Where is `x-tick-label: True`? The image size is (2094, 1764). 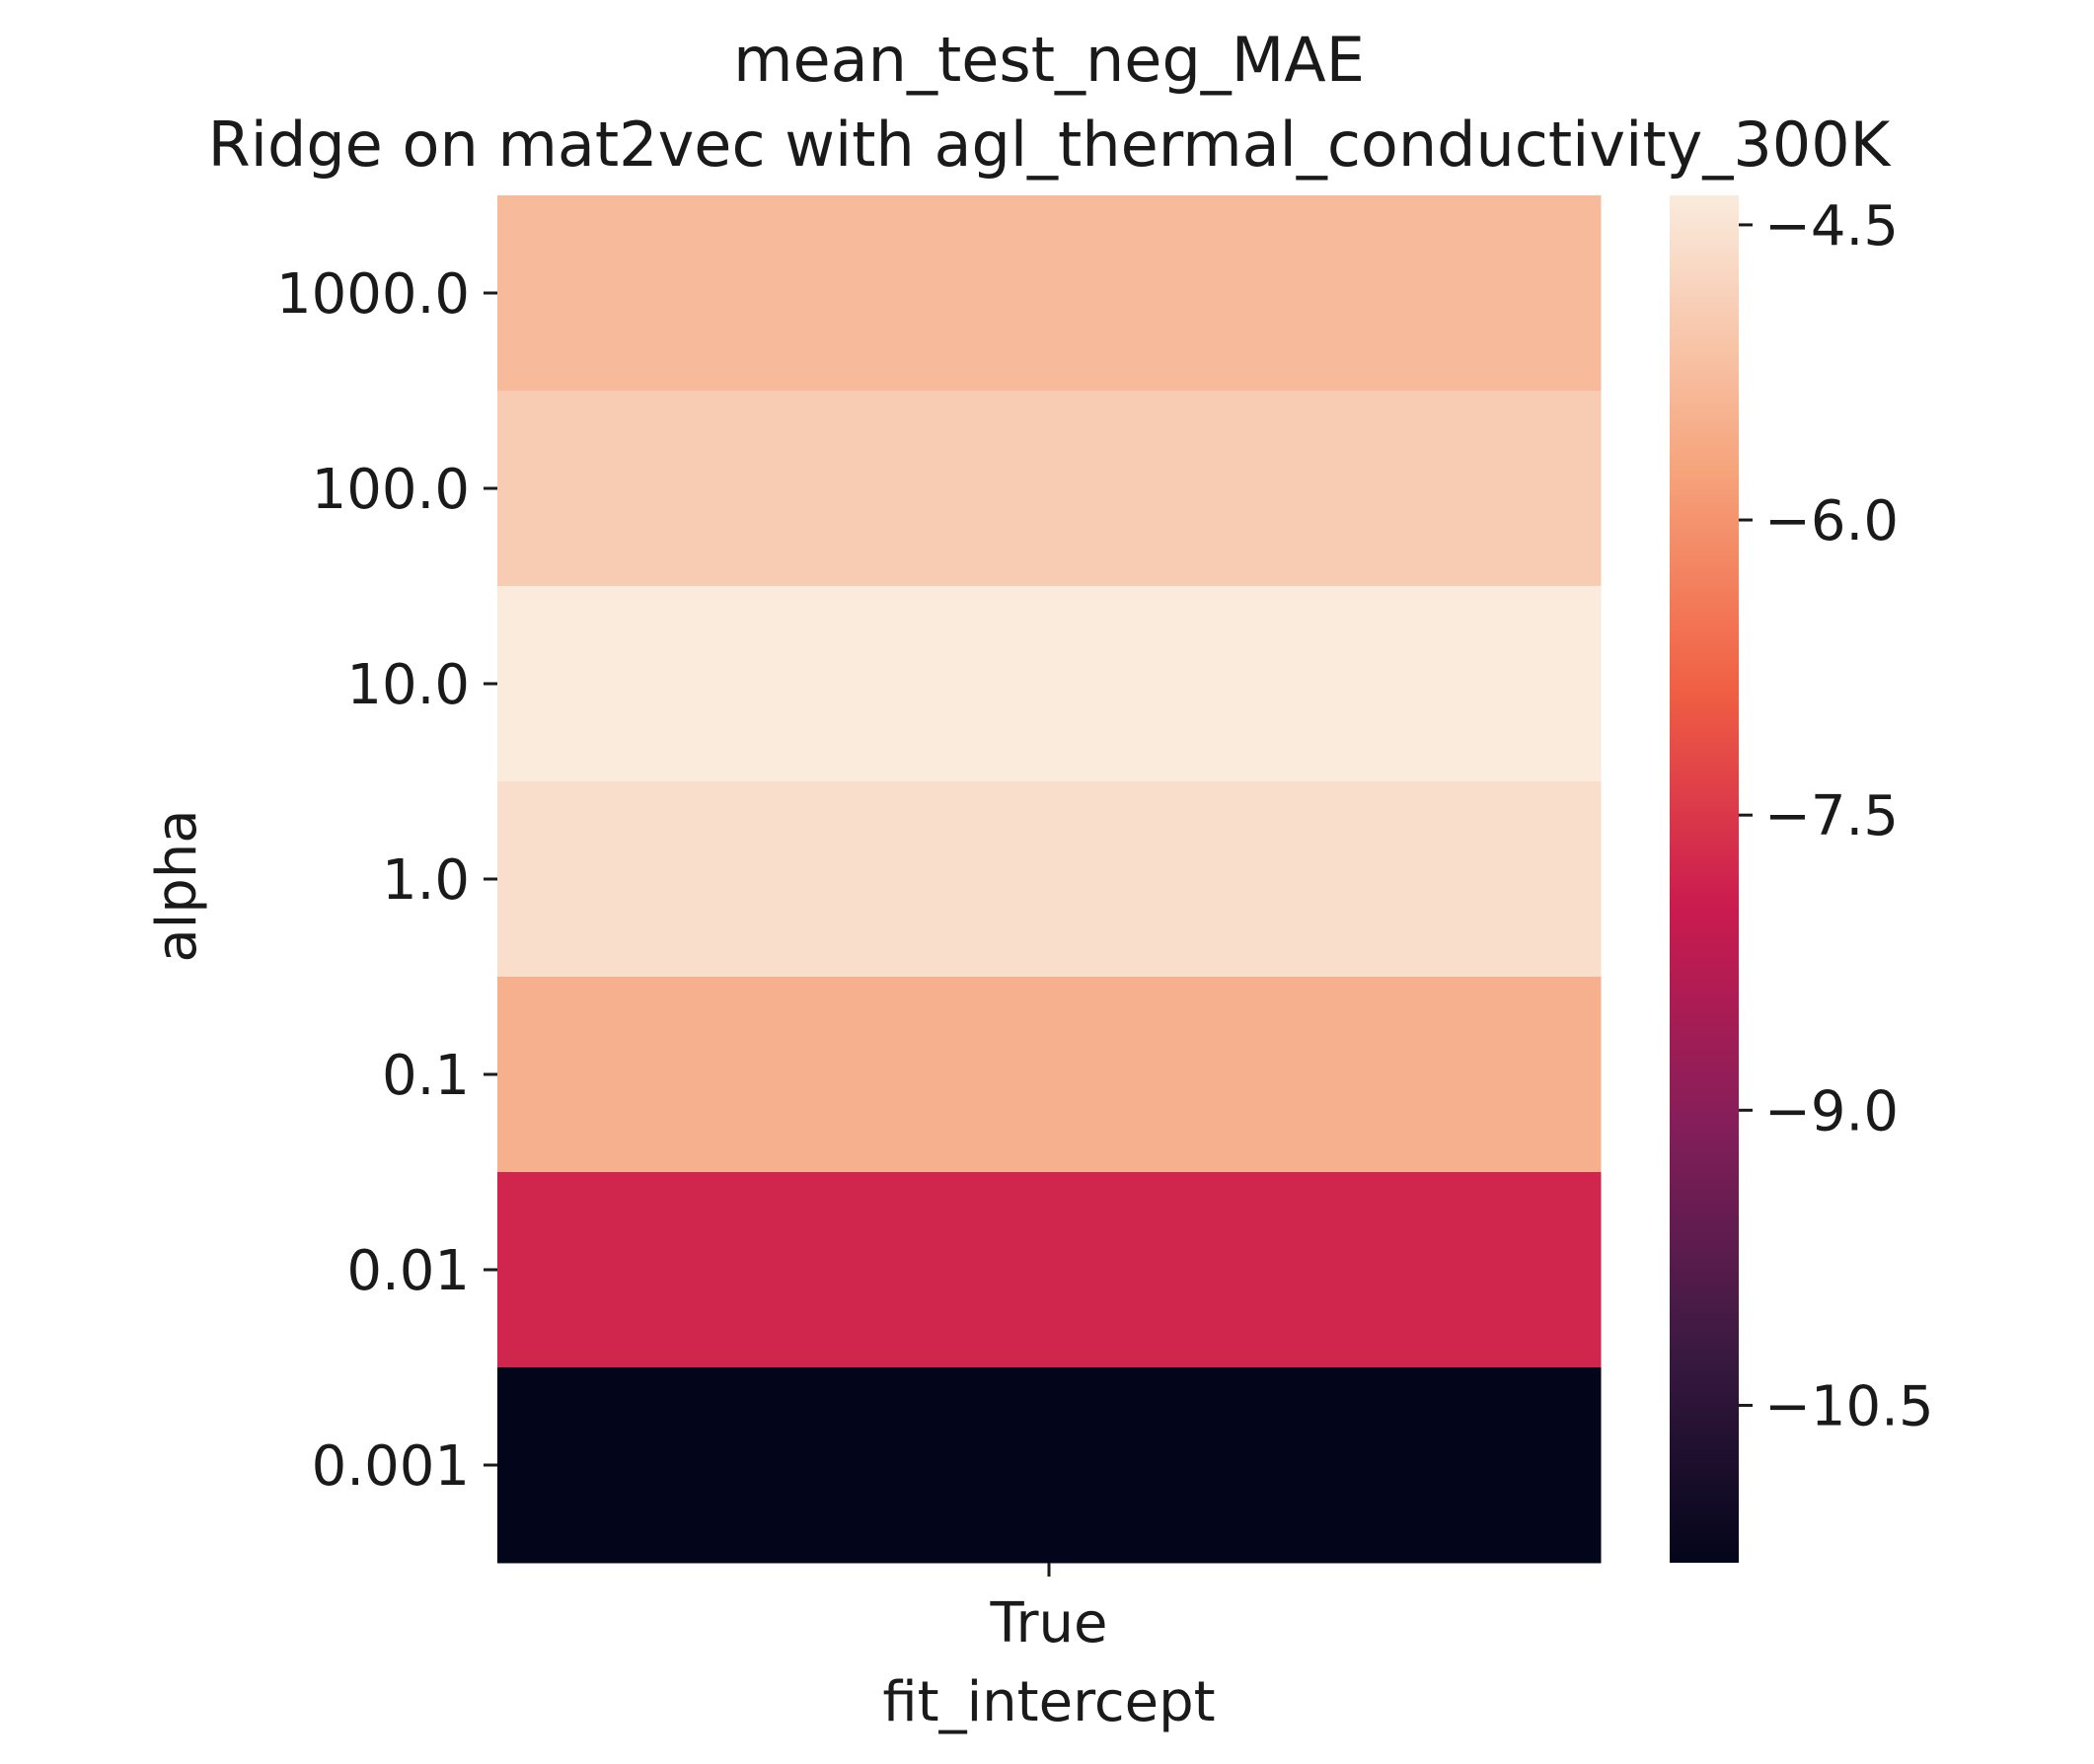 x-tick-label: True is located at coordinates (1049, 1623).